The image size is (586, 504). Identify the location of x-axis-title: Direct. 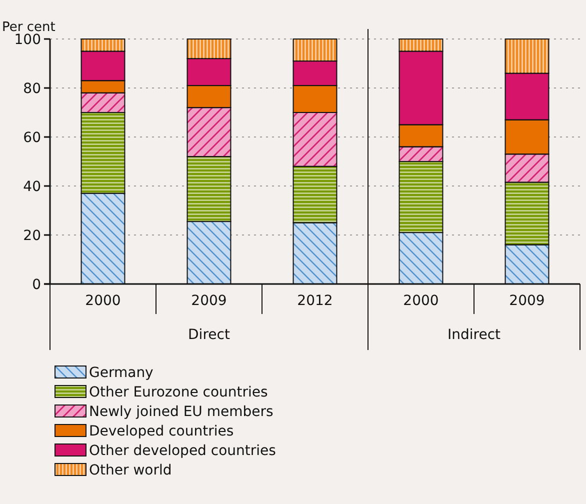
(209, 335).